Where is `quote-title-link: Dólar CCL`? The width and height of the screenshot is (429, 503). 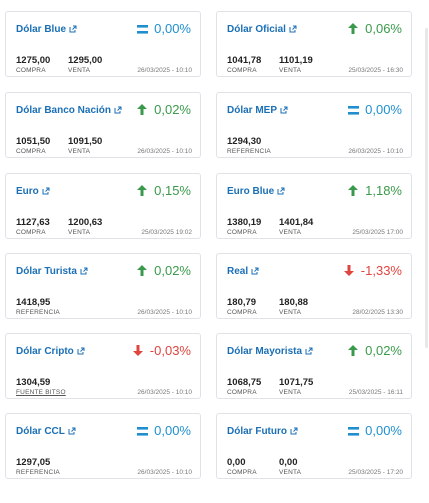 quote-title-link: Dólar CCL is located at coordinates (46, 432).